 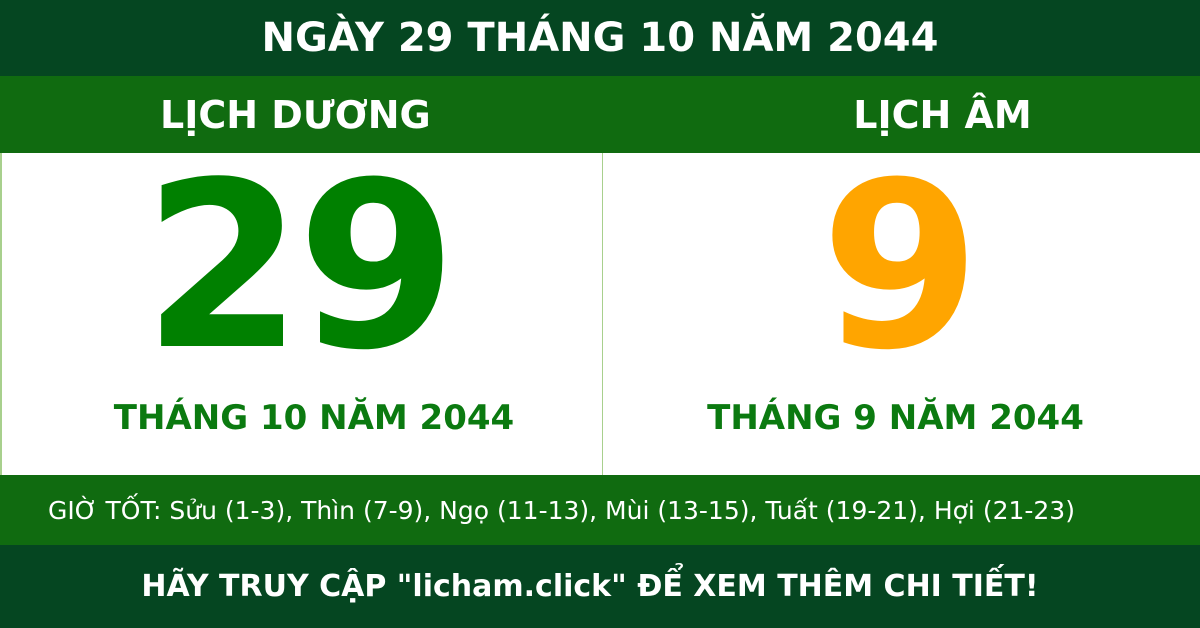 I want to click on lunar-day: 9, so click(x=900, y=267).